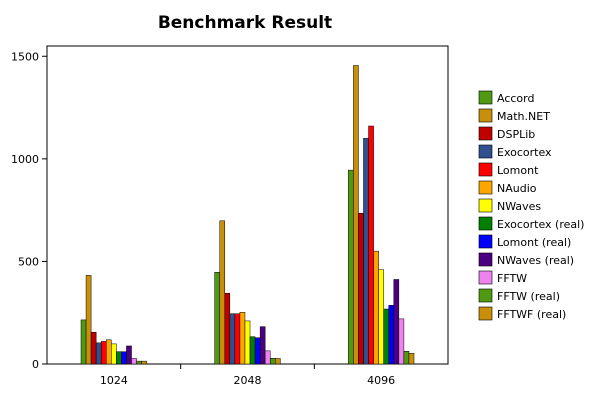  Describe the element at coordinates (515, 98) in the screenshot. I see `legend-label: Accord` at that location.